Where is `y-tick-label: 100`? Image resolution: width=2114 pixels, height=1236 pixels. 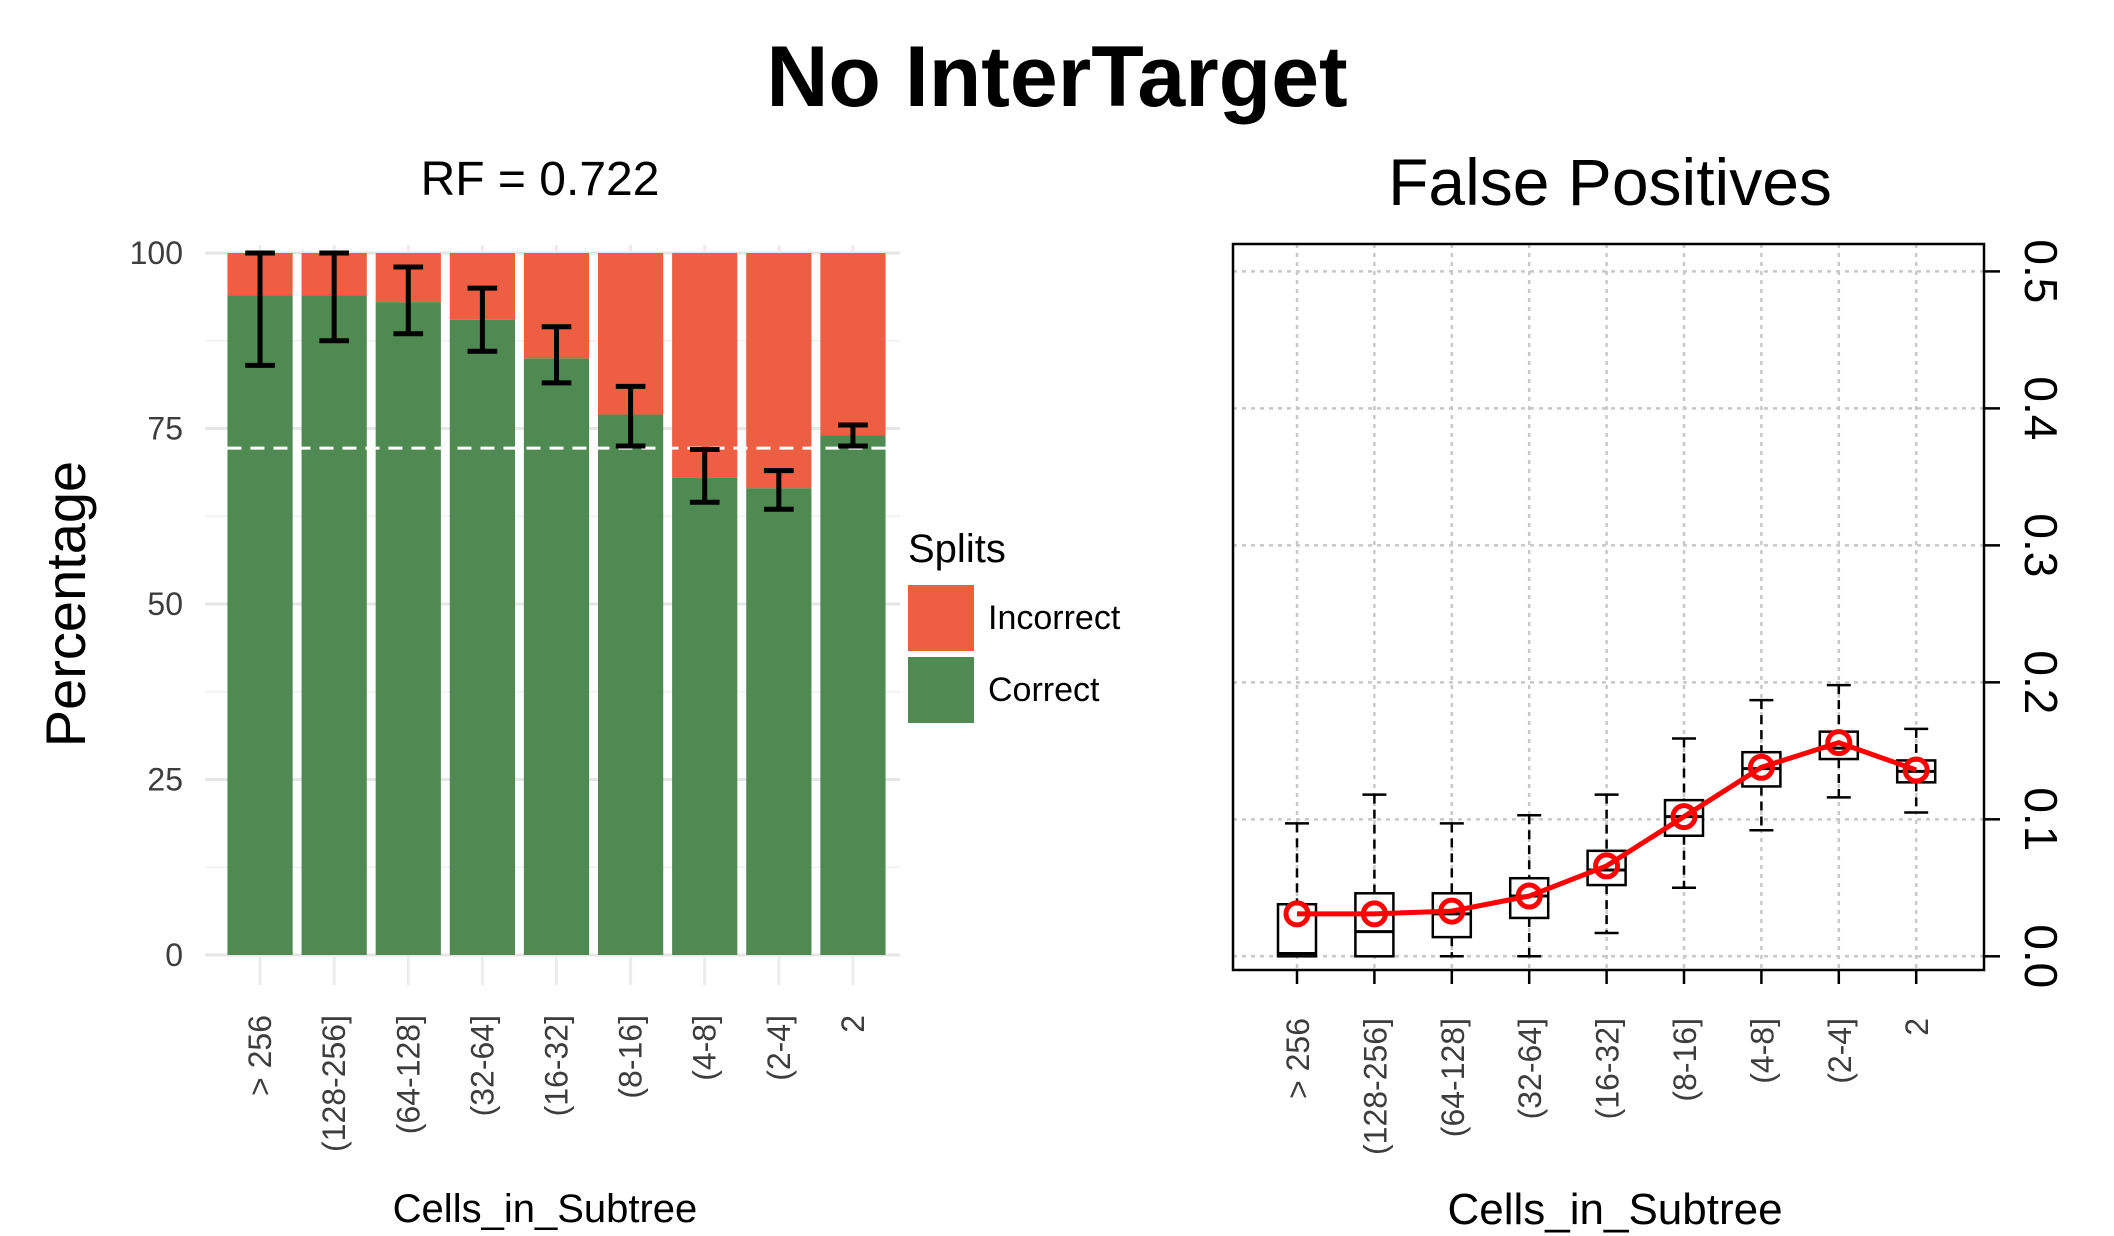 y-tick-label: 100 is located at coordinates (156, 253).